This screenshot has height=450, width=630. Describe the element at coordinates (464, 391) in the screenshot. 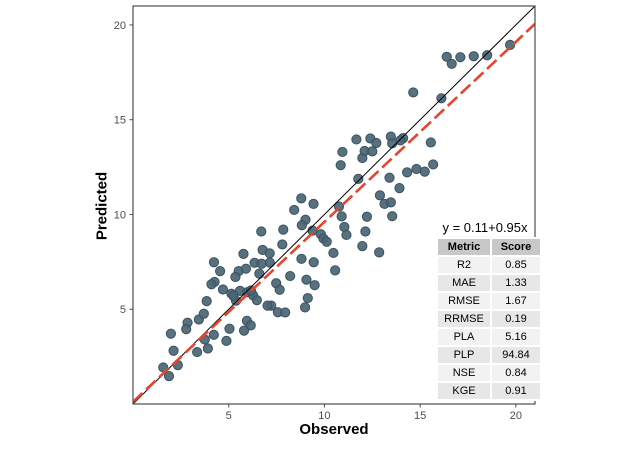

I see `metric-cell: KGE` at that location.